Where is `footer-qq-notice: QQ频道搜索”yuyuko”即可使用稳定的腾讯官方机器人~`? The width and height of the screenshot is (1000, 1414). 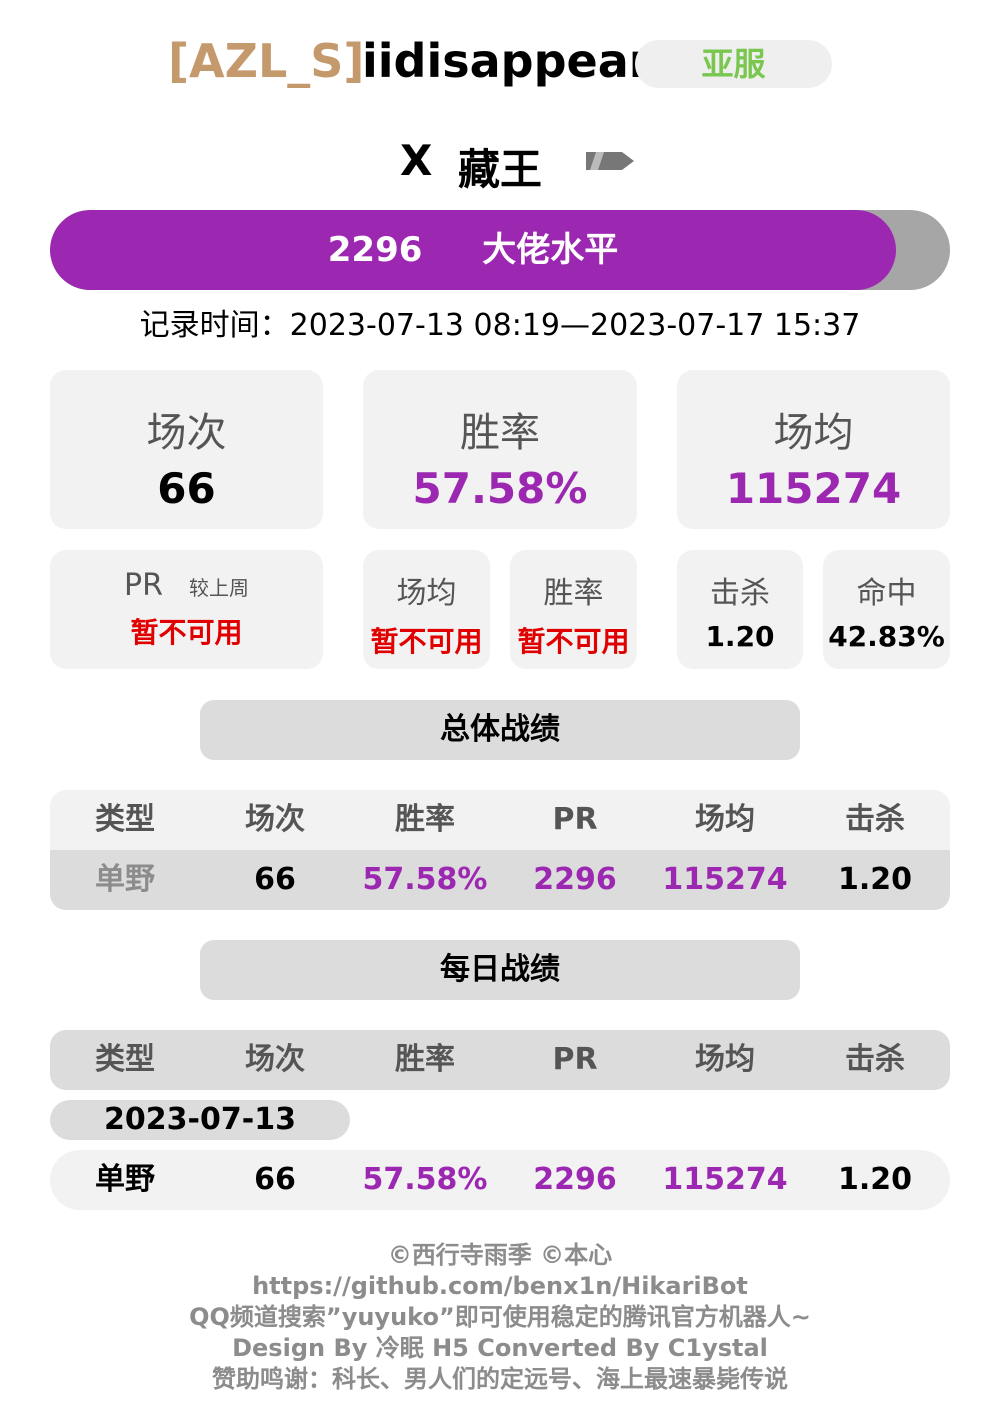
footer-qq-notice: QQ频道搜索”yuyuko”即可使用稳定的腾讯官方机器人~ is located at coordinates (500, 1317).